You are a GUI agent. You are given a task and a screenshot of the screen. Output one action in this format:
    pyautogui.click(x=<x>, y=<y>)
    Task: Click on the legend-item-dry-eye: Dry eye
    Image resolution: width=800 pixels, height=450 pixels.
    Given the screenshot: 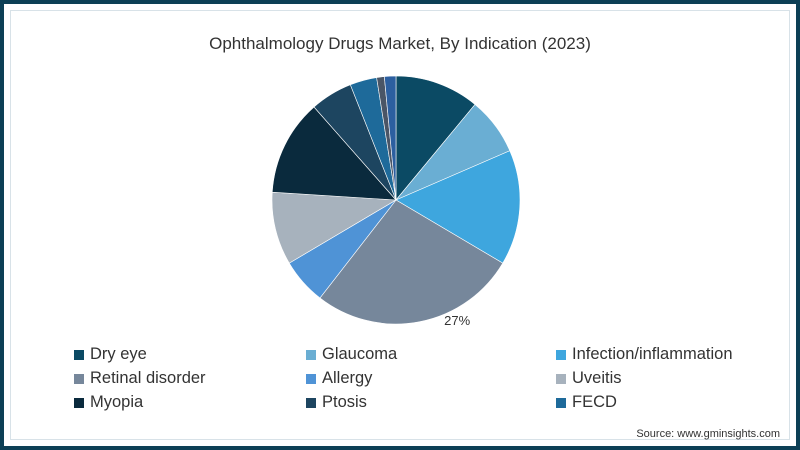 What is the action you would take?
    pyautogui.click(x=190, y=354)
    